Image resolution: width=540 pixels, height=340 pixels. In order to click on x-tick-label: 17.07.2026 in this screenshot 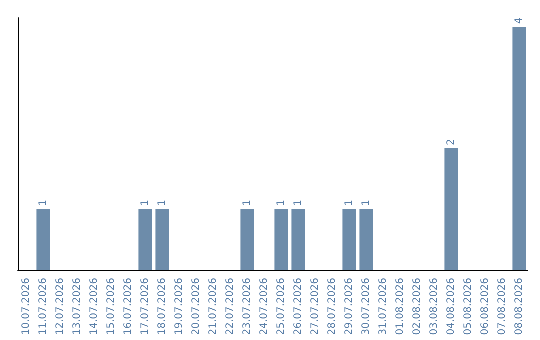, I will do `click(145, 307)`.